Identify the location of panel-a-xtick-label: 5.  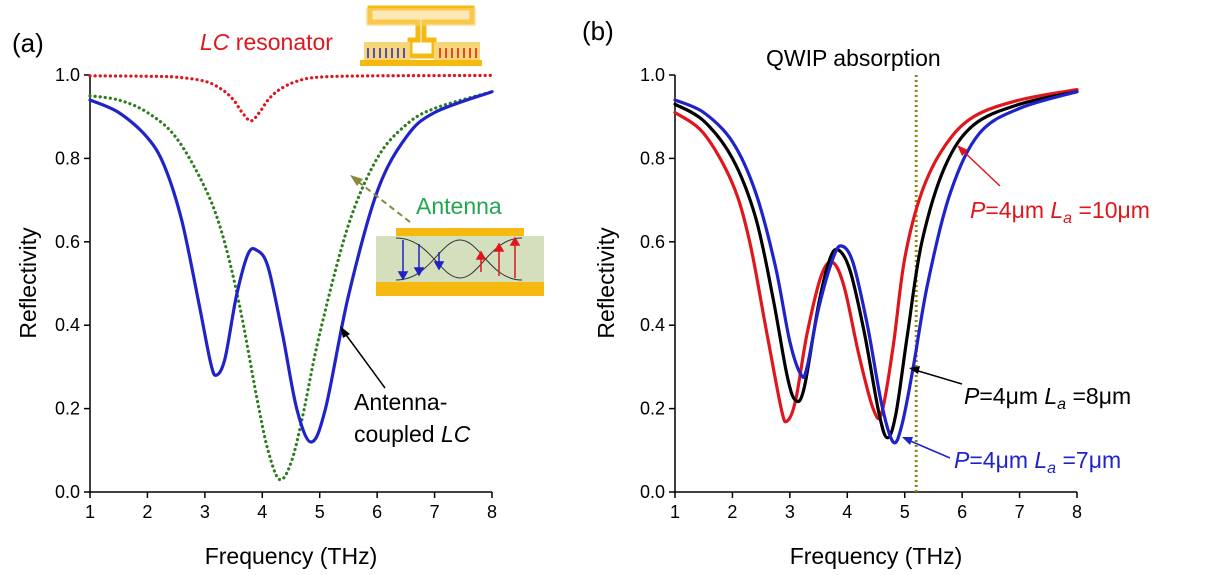
(320, 512).